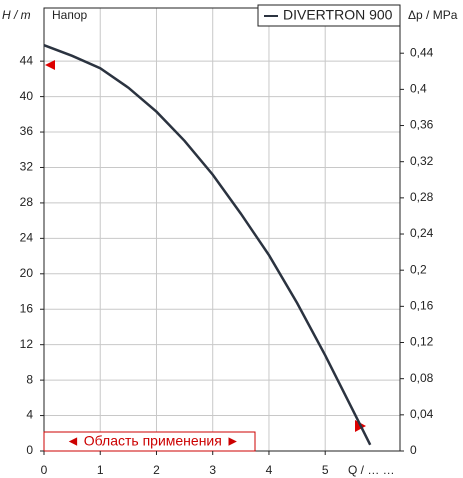  I want to click on y2-tick-label: 0,24, so click(422, 233).